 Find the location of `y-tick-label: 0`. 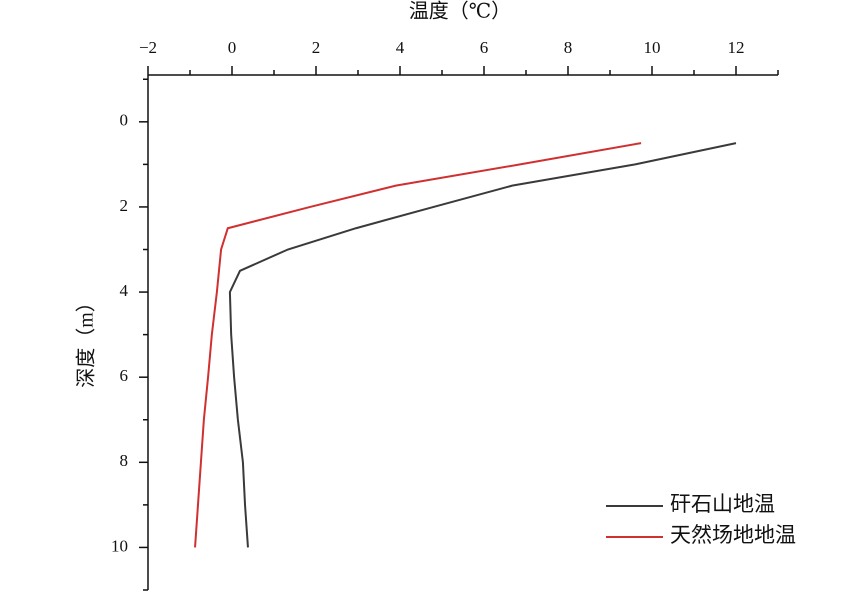

y-tick-label: 0 is located at coordinates (124, 120).